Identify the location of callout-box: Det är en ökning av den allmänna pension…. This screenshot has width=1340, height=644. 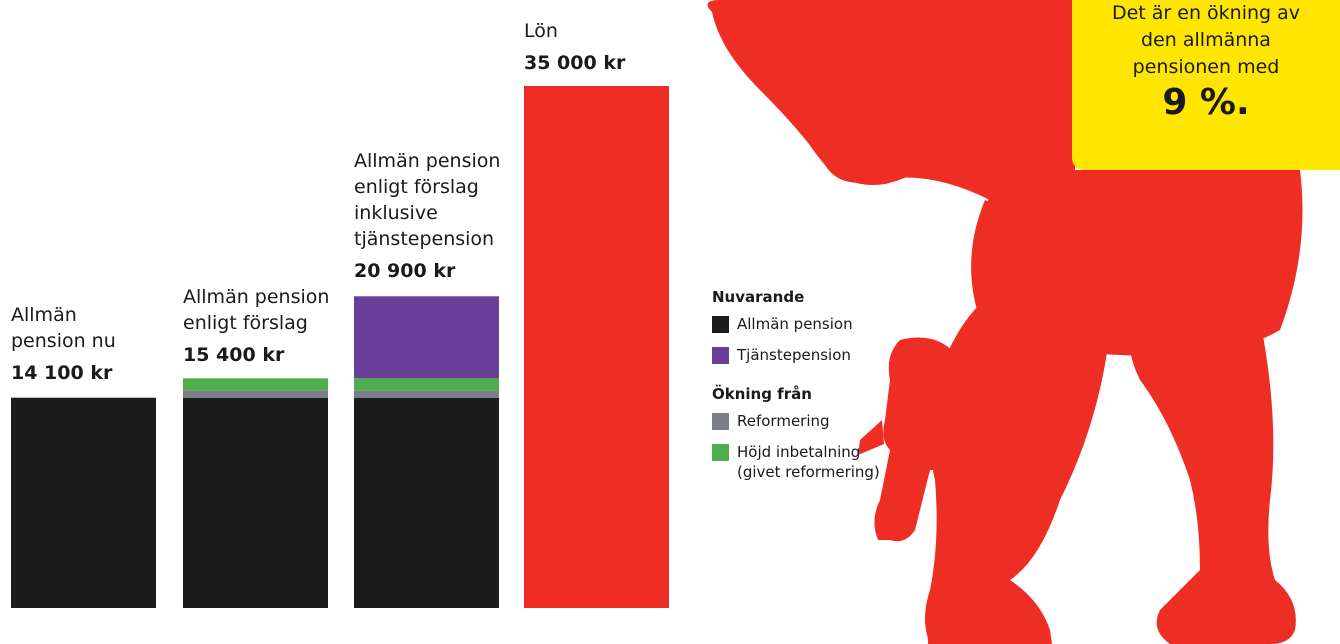
(1206, 85).